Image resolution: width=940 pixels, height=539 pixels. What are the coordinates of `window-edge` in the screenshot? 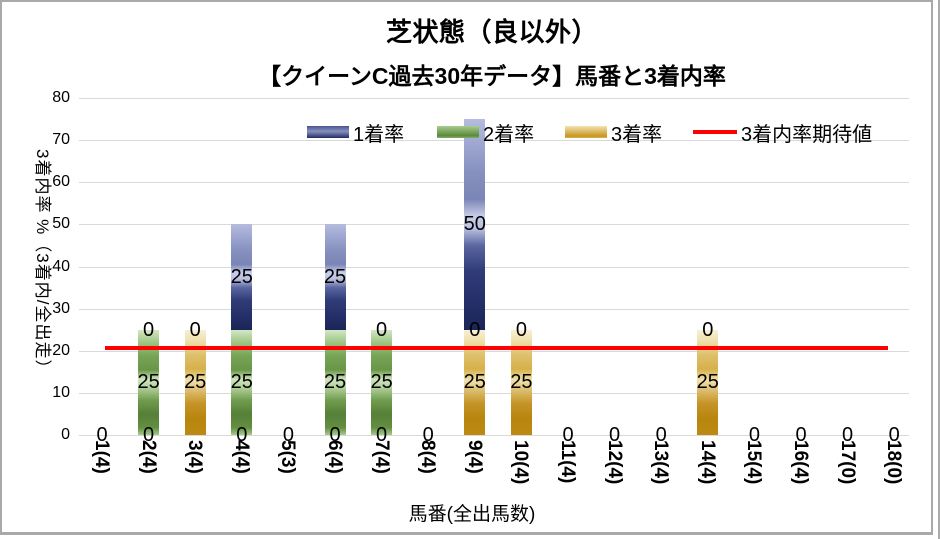 It's located at (939, 269).